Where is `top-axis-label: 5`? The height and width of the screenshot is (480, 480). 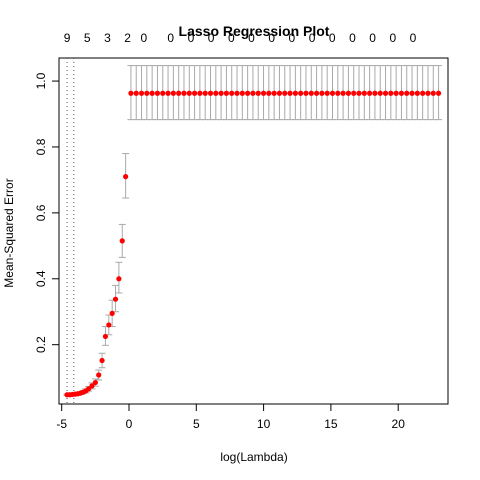
top-axis-label: 5 is located at coordinates (87, 38).